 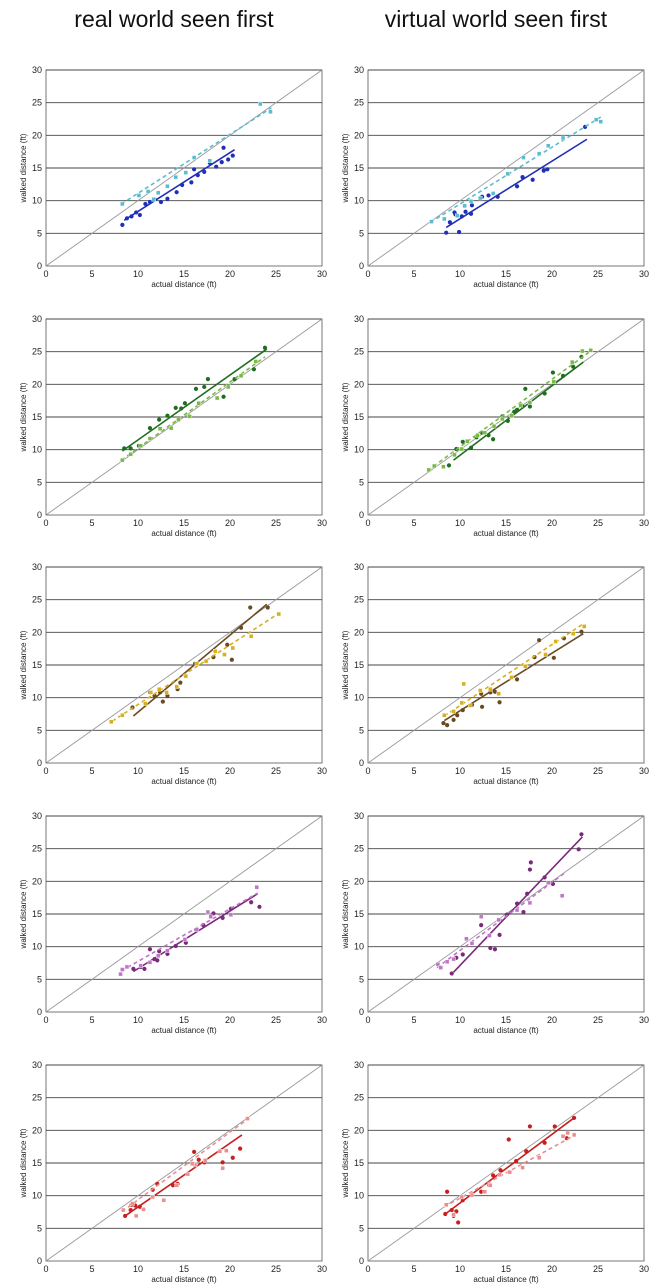 What do you see at coordinates (359, 103) in the screenshot?
I see `y-tick-label: 25` at bounding box center [359, 103].